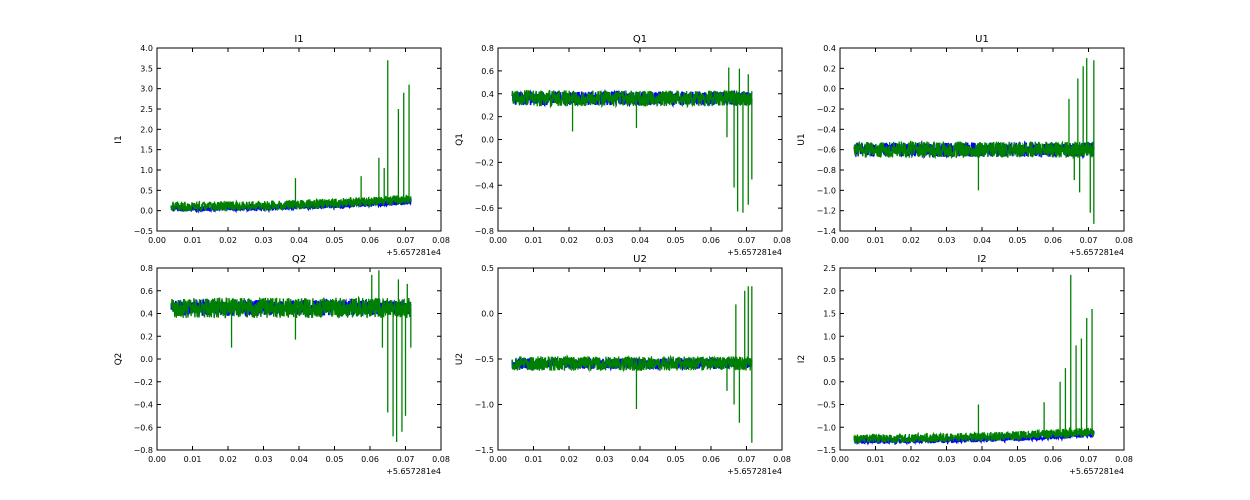 The image size is (1250, 500). I want to click on y-axis-label: I1, so click(119, 139).